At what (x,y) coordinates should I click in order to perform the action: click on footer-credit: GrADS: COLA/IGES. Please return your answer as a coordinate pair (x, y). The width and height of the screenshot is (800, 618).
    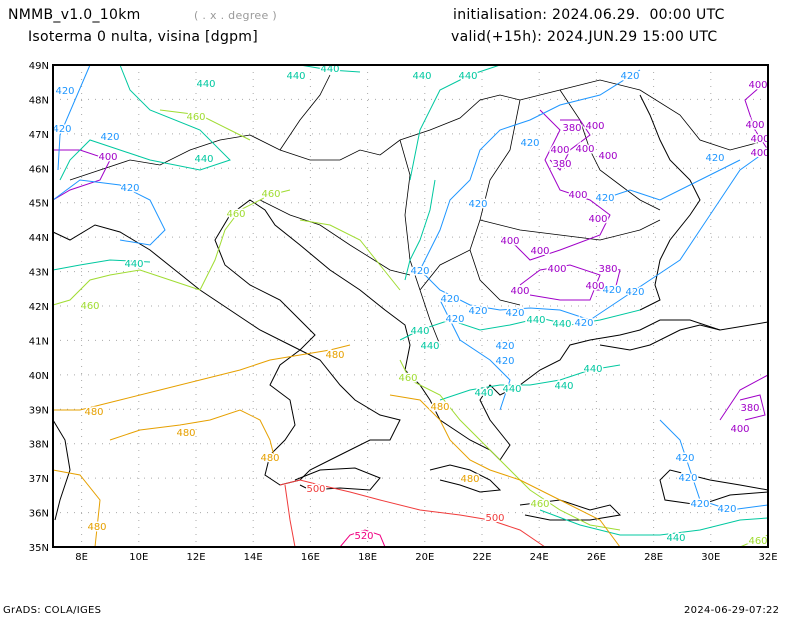
    Looking at the image, I should click on (52, 610).